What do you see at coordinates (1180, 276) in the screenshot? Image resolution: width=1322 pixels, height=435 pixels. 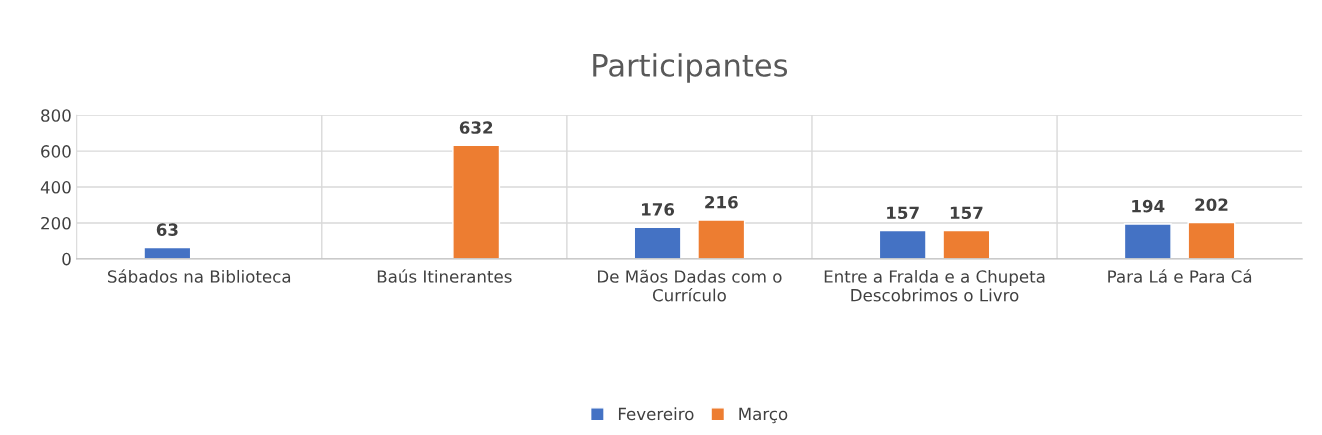 I see `x-tick-label: Para Lá e Para Cá` at bounding box center [1180, 276].